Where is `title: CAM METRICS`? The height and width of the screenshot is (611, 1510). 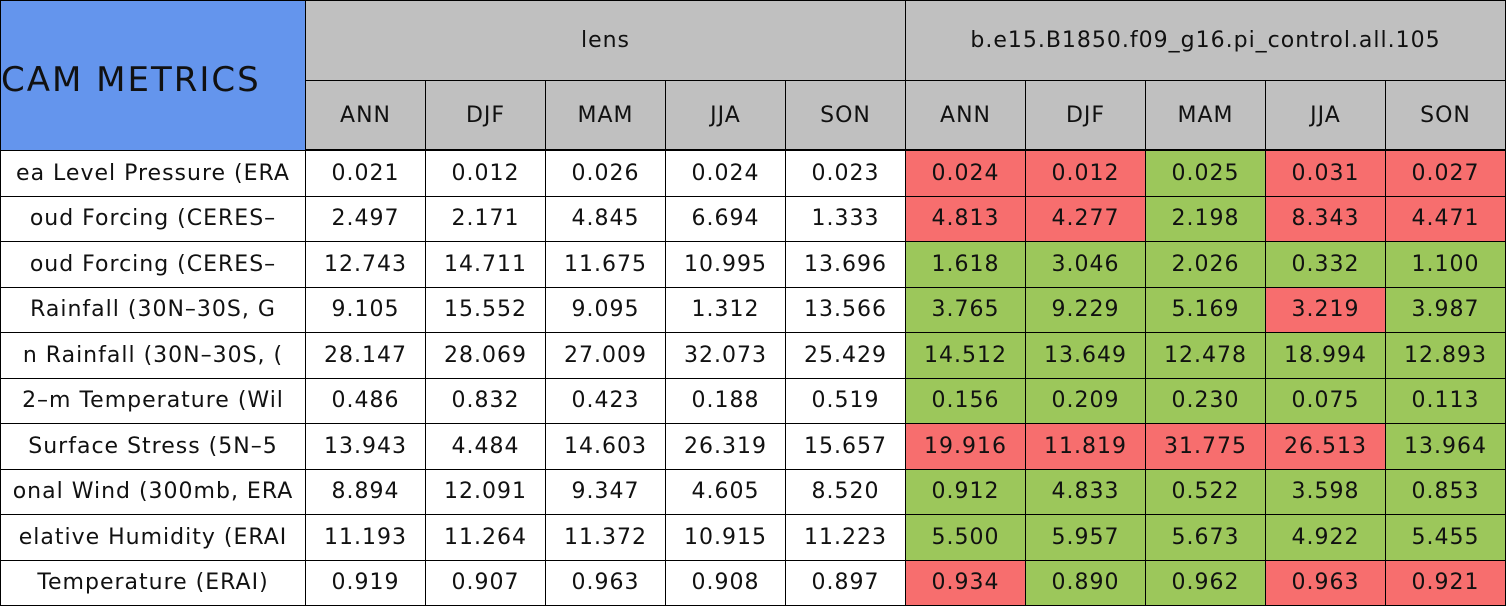 title: CAM METRICS is located at coordinates (153, 75).